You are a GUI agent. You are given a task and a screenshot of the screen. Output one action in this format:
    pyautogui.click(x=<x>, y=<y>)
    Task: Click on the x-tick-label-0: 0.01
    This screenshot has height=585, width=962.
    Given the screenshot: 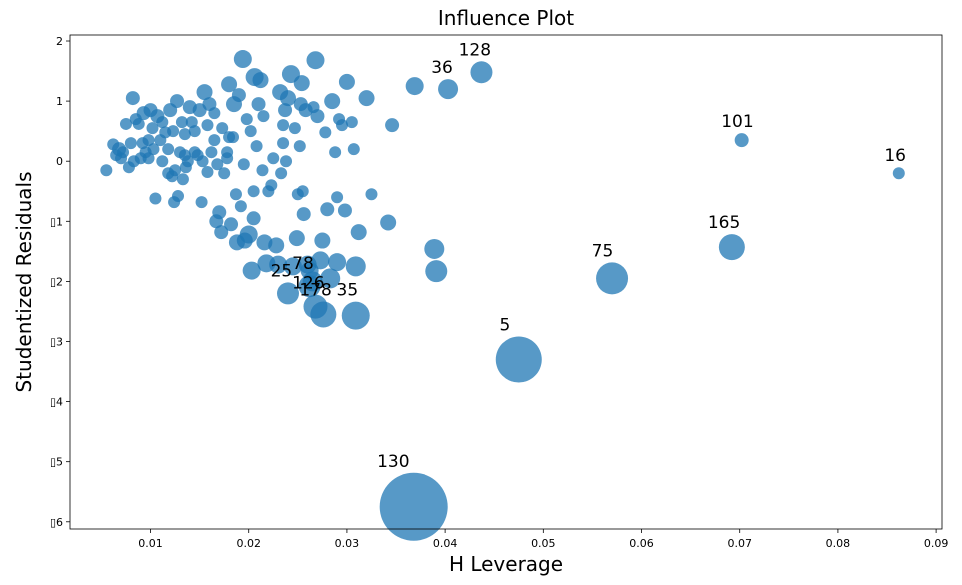 What is the action you would take?
    pyautogui.click(x=150, y=543)
    